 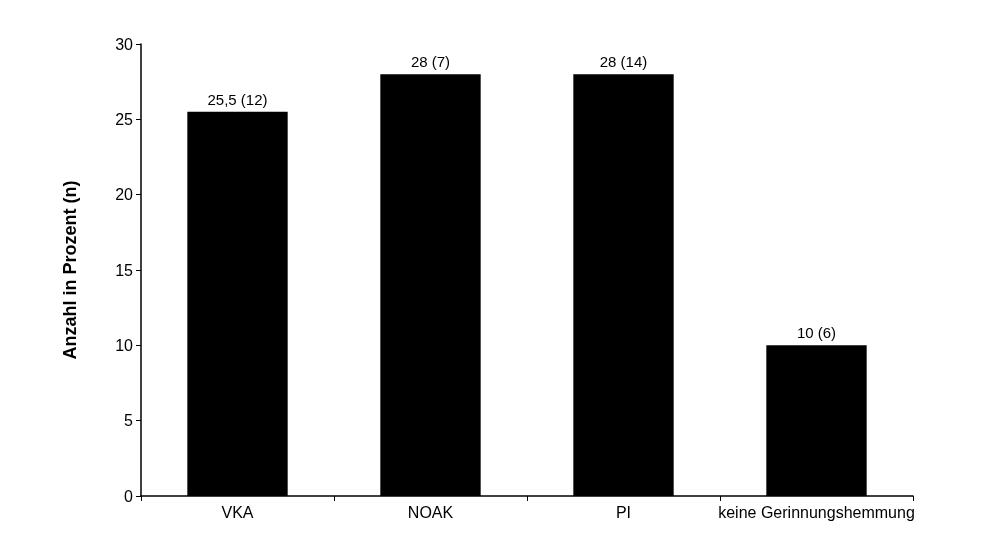 What do you see at coordinates (124, 195) in the screenshot?
I see `y-tick-label: 20` at bounding box center [124, 195].